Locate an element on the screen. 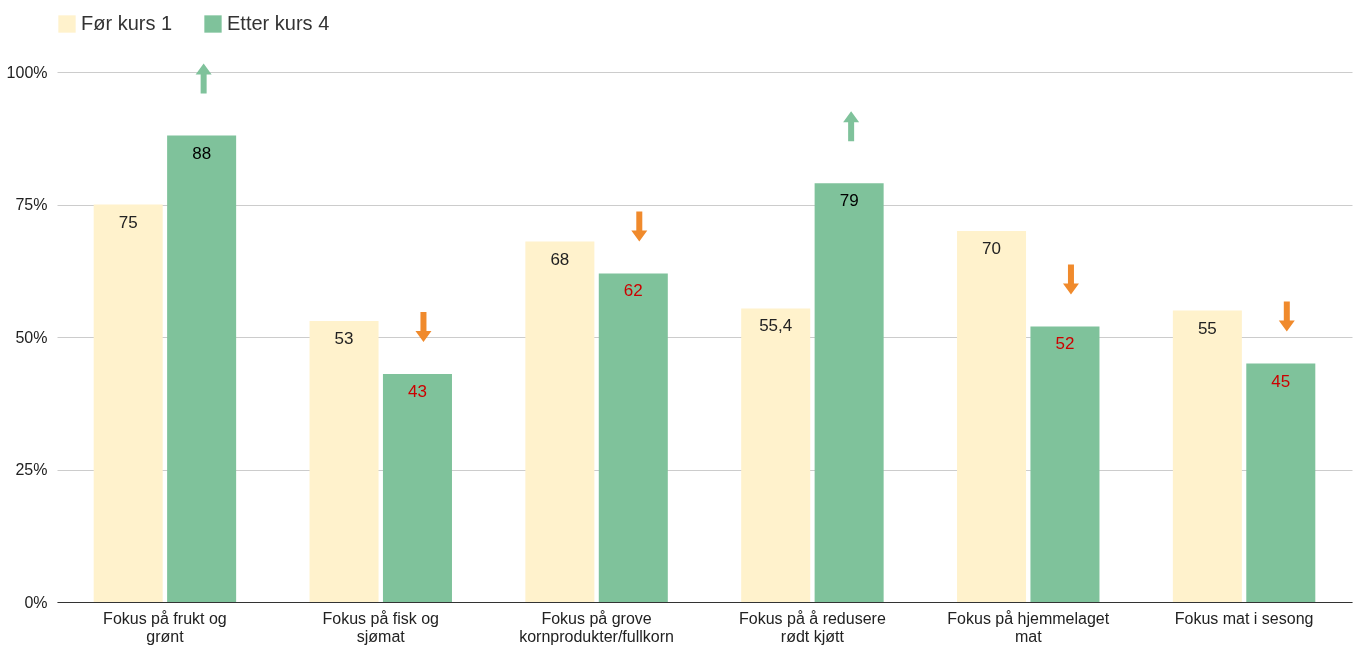 Image resolution: width=1356 pixels, height=650 pixels. x-tick-label: Fokus på hjemmelaget mat is located at coordinates (1028, 627).